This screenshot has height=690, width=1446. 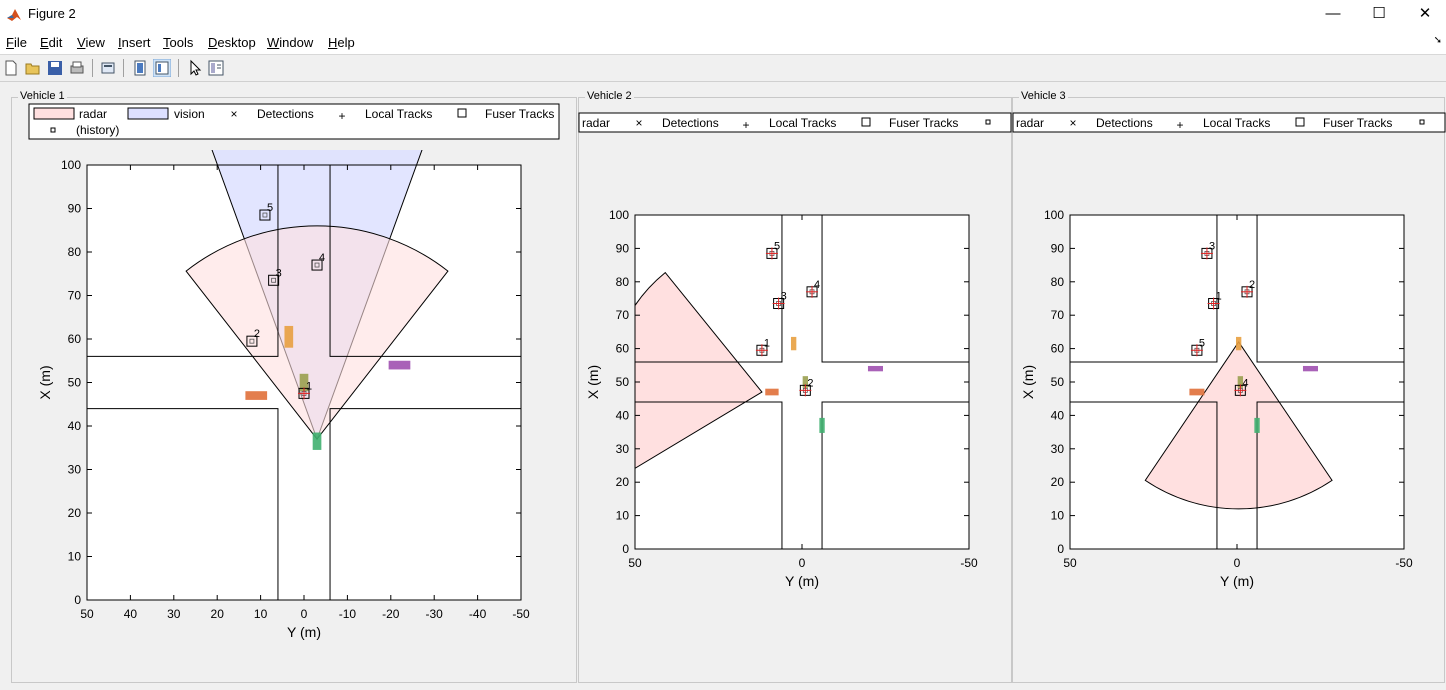 I want to click on open-file-icon, so click(x=33, y=68).